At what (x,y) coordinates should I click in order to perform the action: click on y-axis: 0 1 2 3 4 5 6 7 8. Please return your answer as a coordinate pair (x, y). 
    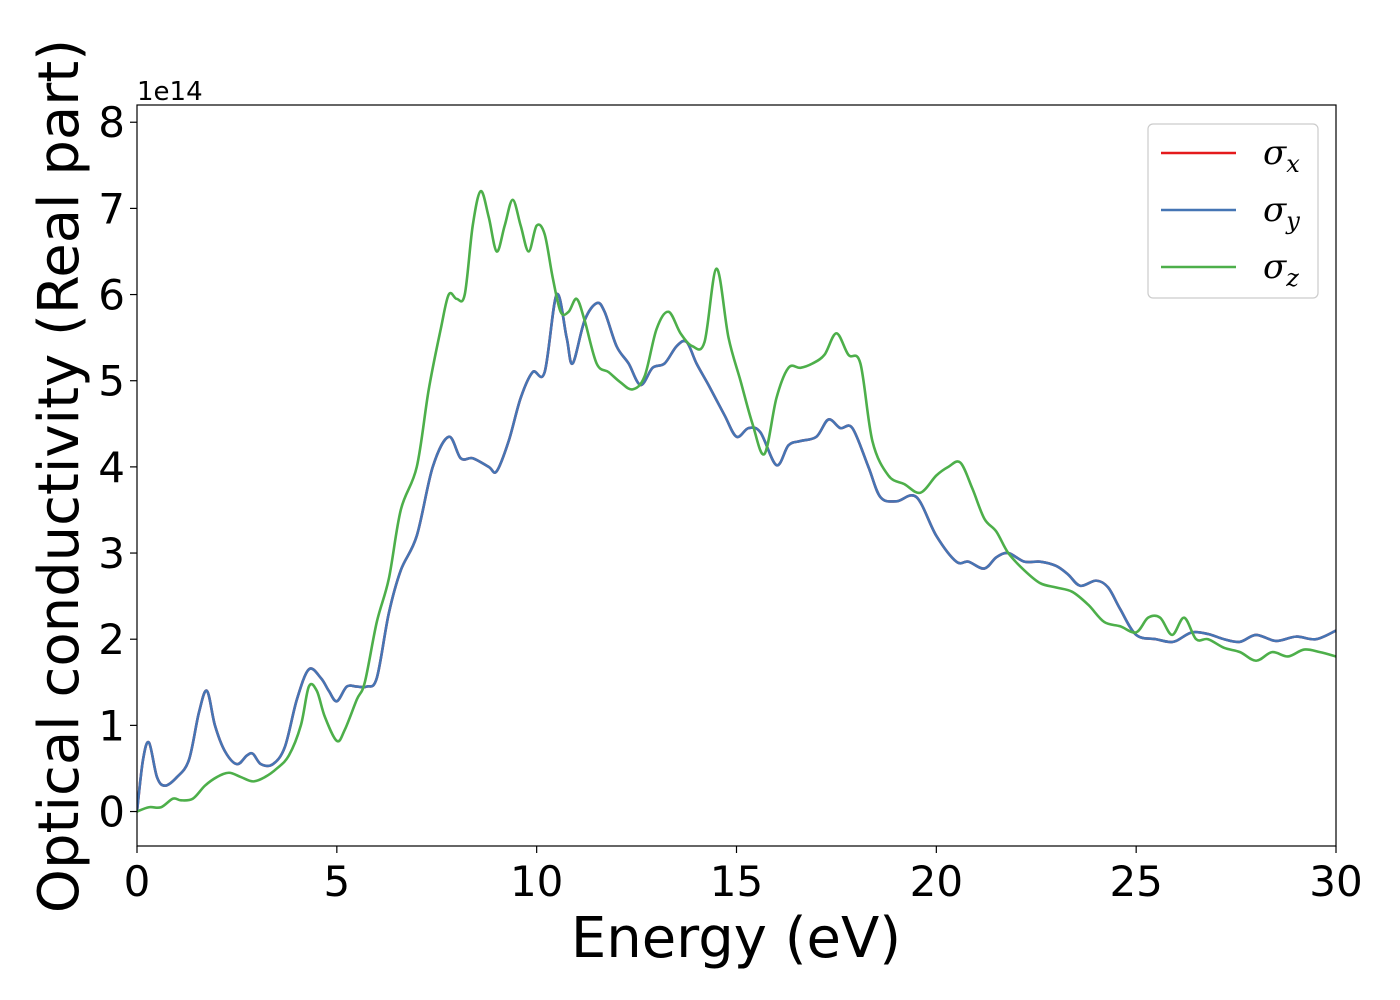
    Looking at the image, I should click on (117, 467).